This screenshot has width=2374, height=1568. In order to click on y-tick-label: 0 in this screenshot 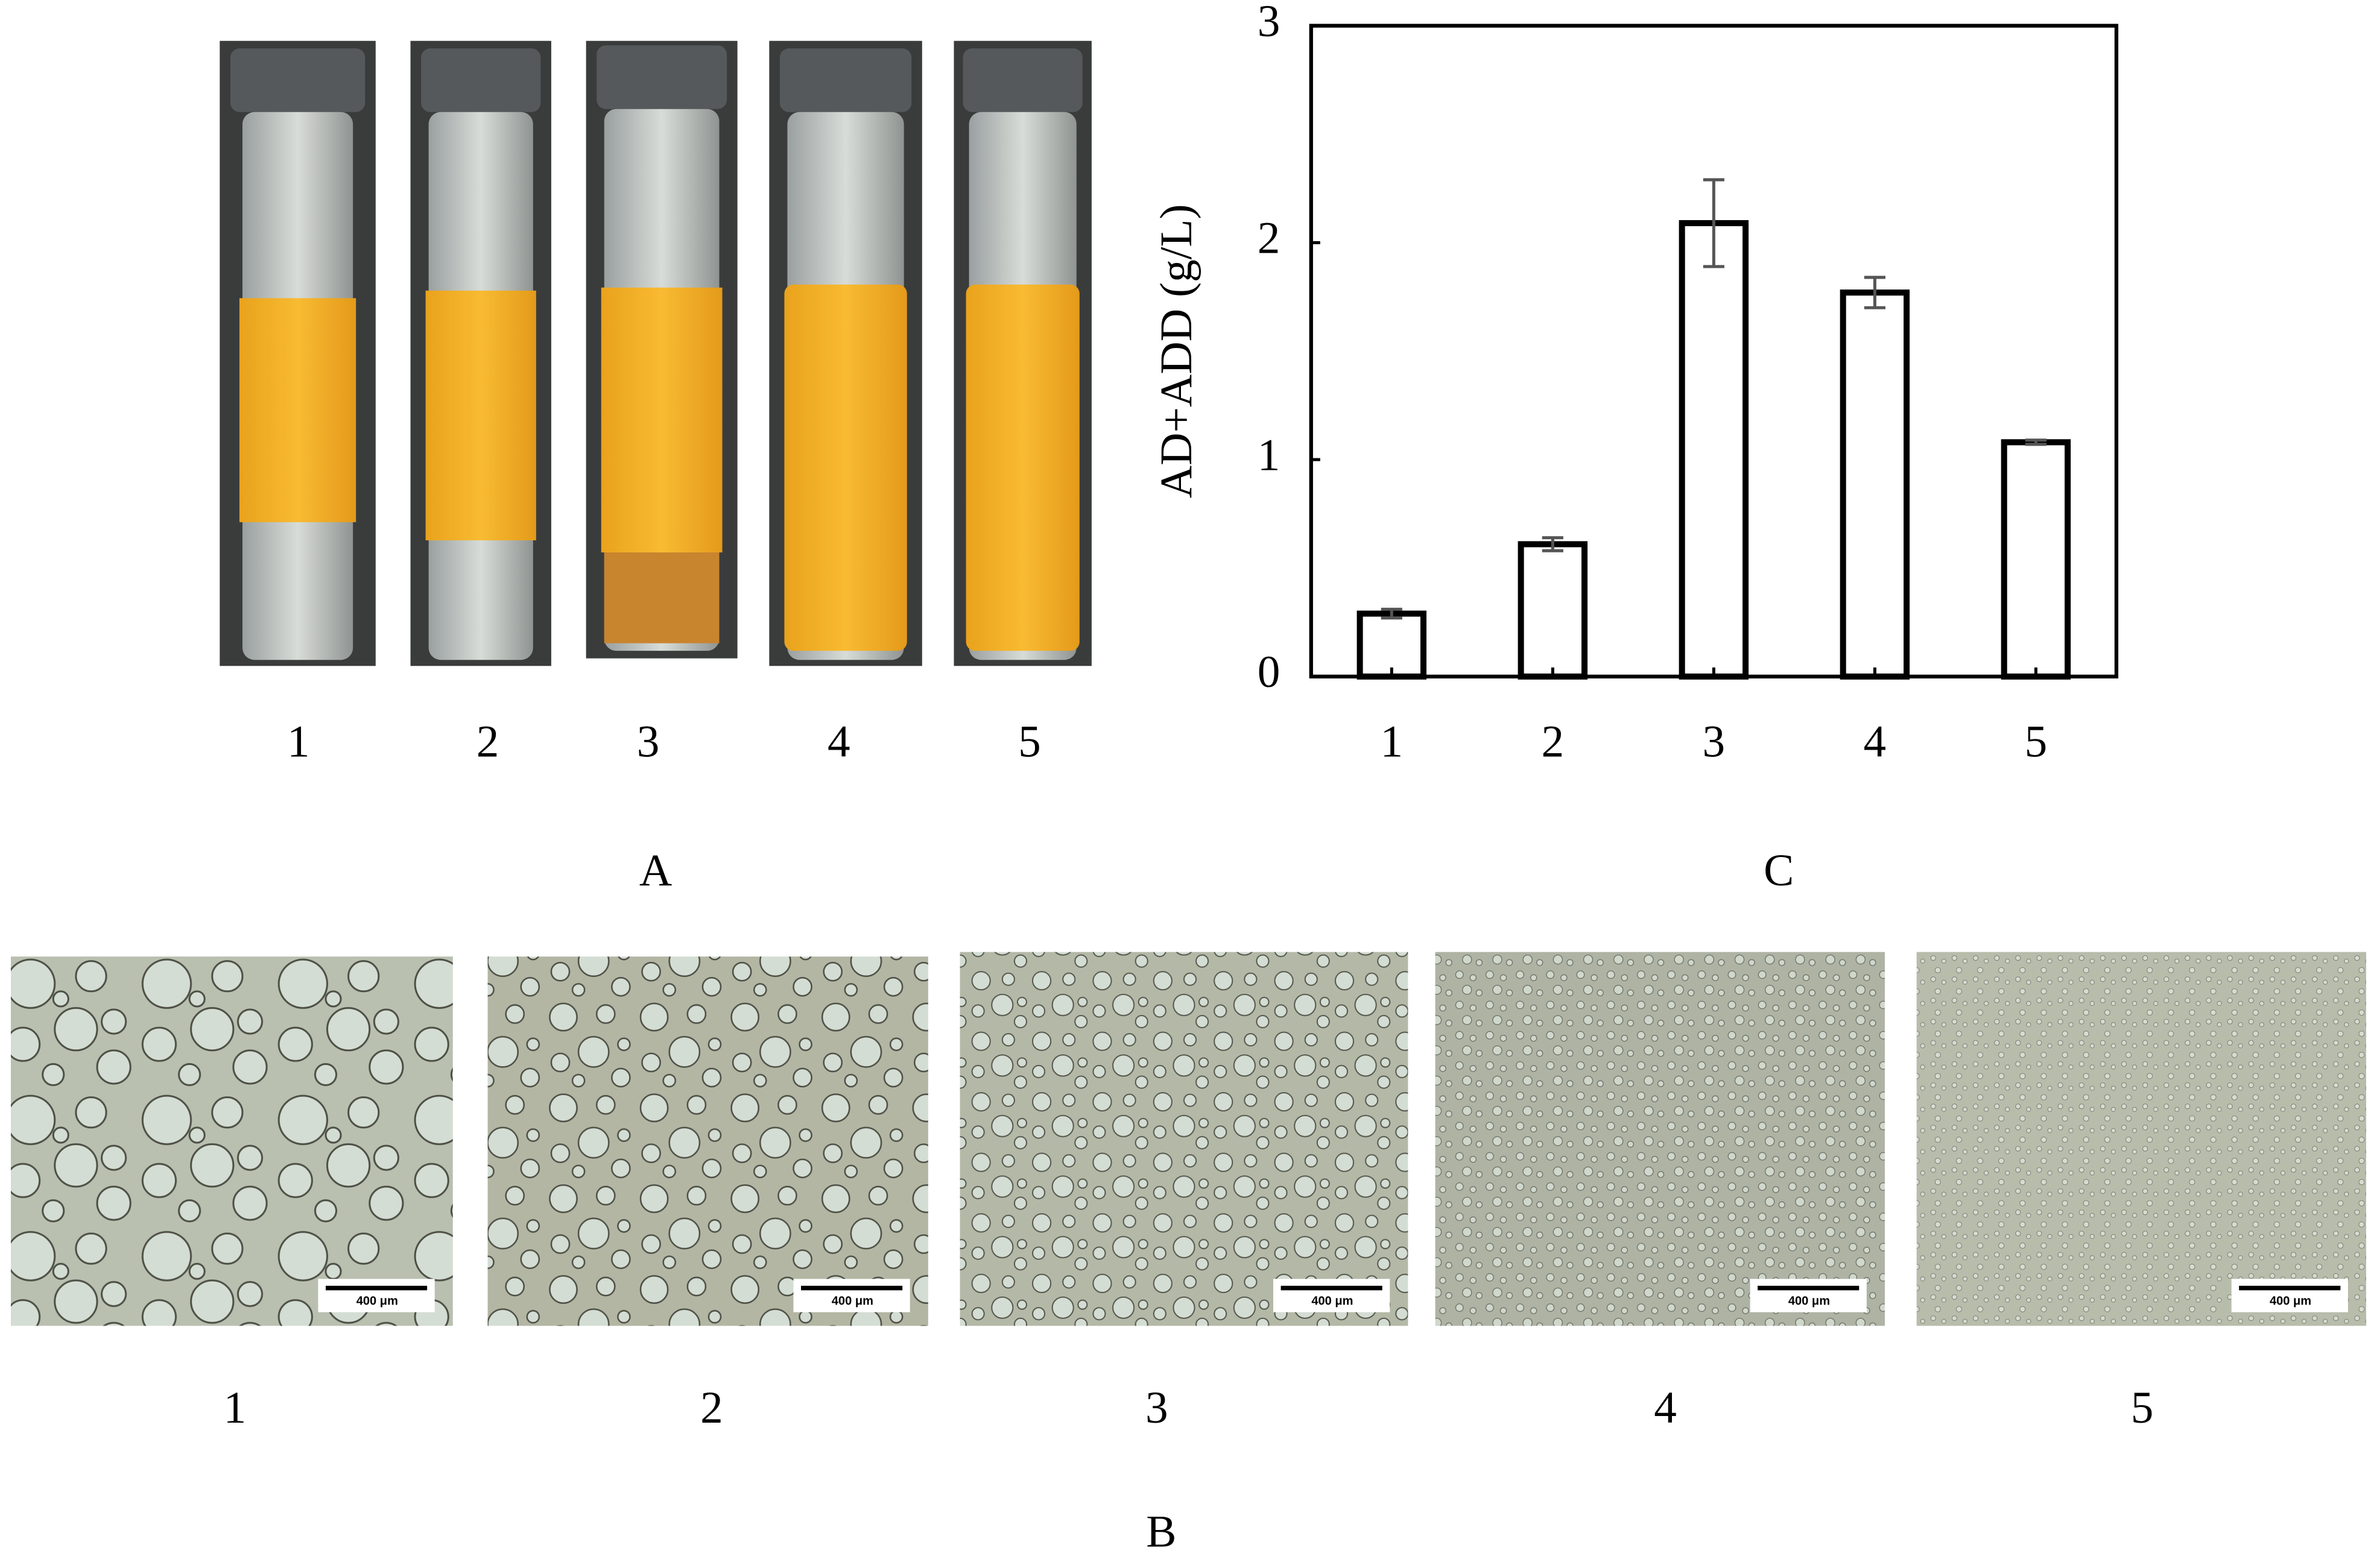, I will do `click(1269, 672)`.